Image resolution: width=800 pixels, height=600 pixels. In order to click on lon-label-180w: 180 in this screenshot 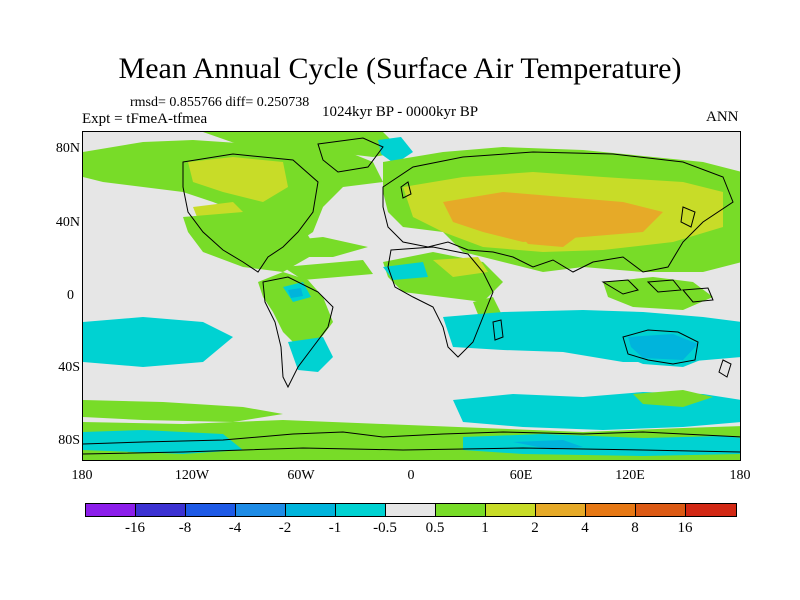, I will do `click(82, 475)`.